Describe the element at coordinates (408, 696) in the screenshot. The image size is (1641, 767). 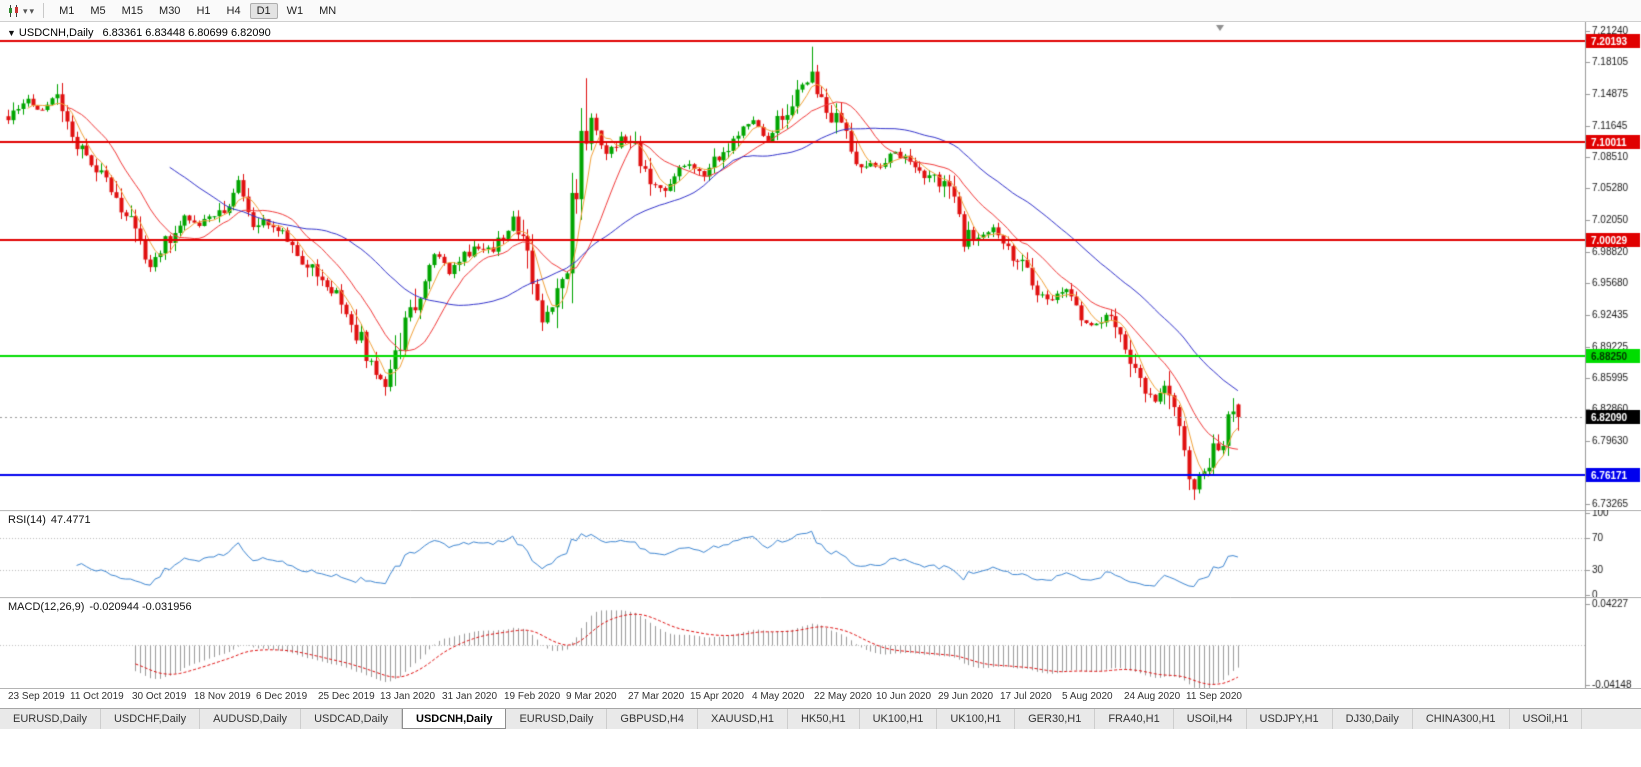
I see `date-label: 13 Jan 2020` at that location.